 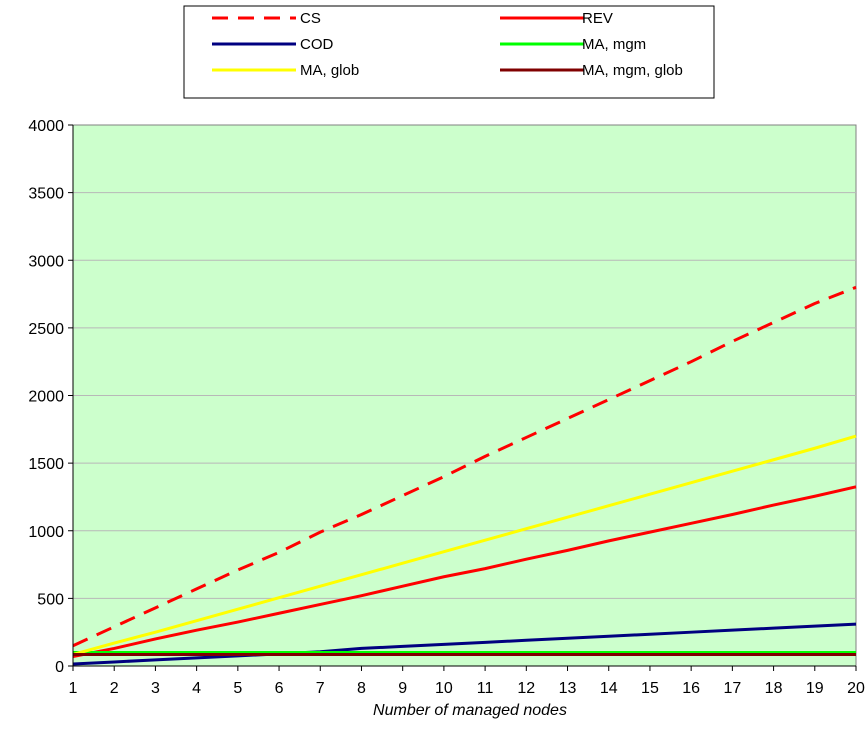 What do you see at coordinates (402, 688) in the screenshot?
I see `x-tick-label: 9` at bounding box center [402, 688].